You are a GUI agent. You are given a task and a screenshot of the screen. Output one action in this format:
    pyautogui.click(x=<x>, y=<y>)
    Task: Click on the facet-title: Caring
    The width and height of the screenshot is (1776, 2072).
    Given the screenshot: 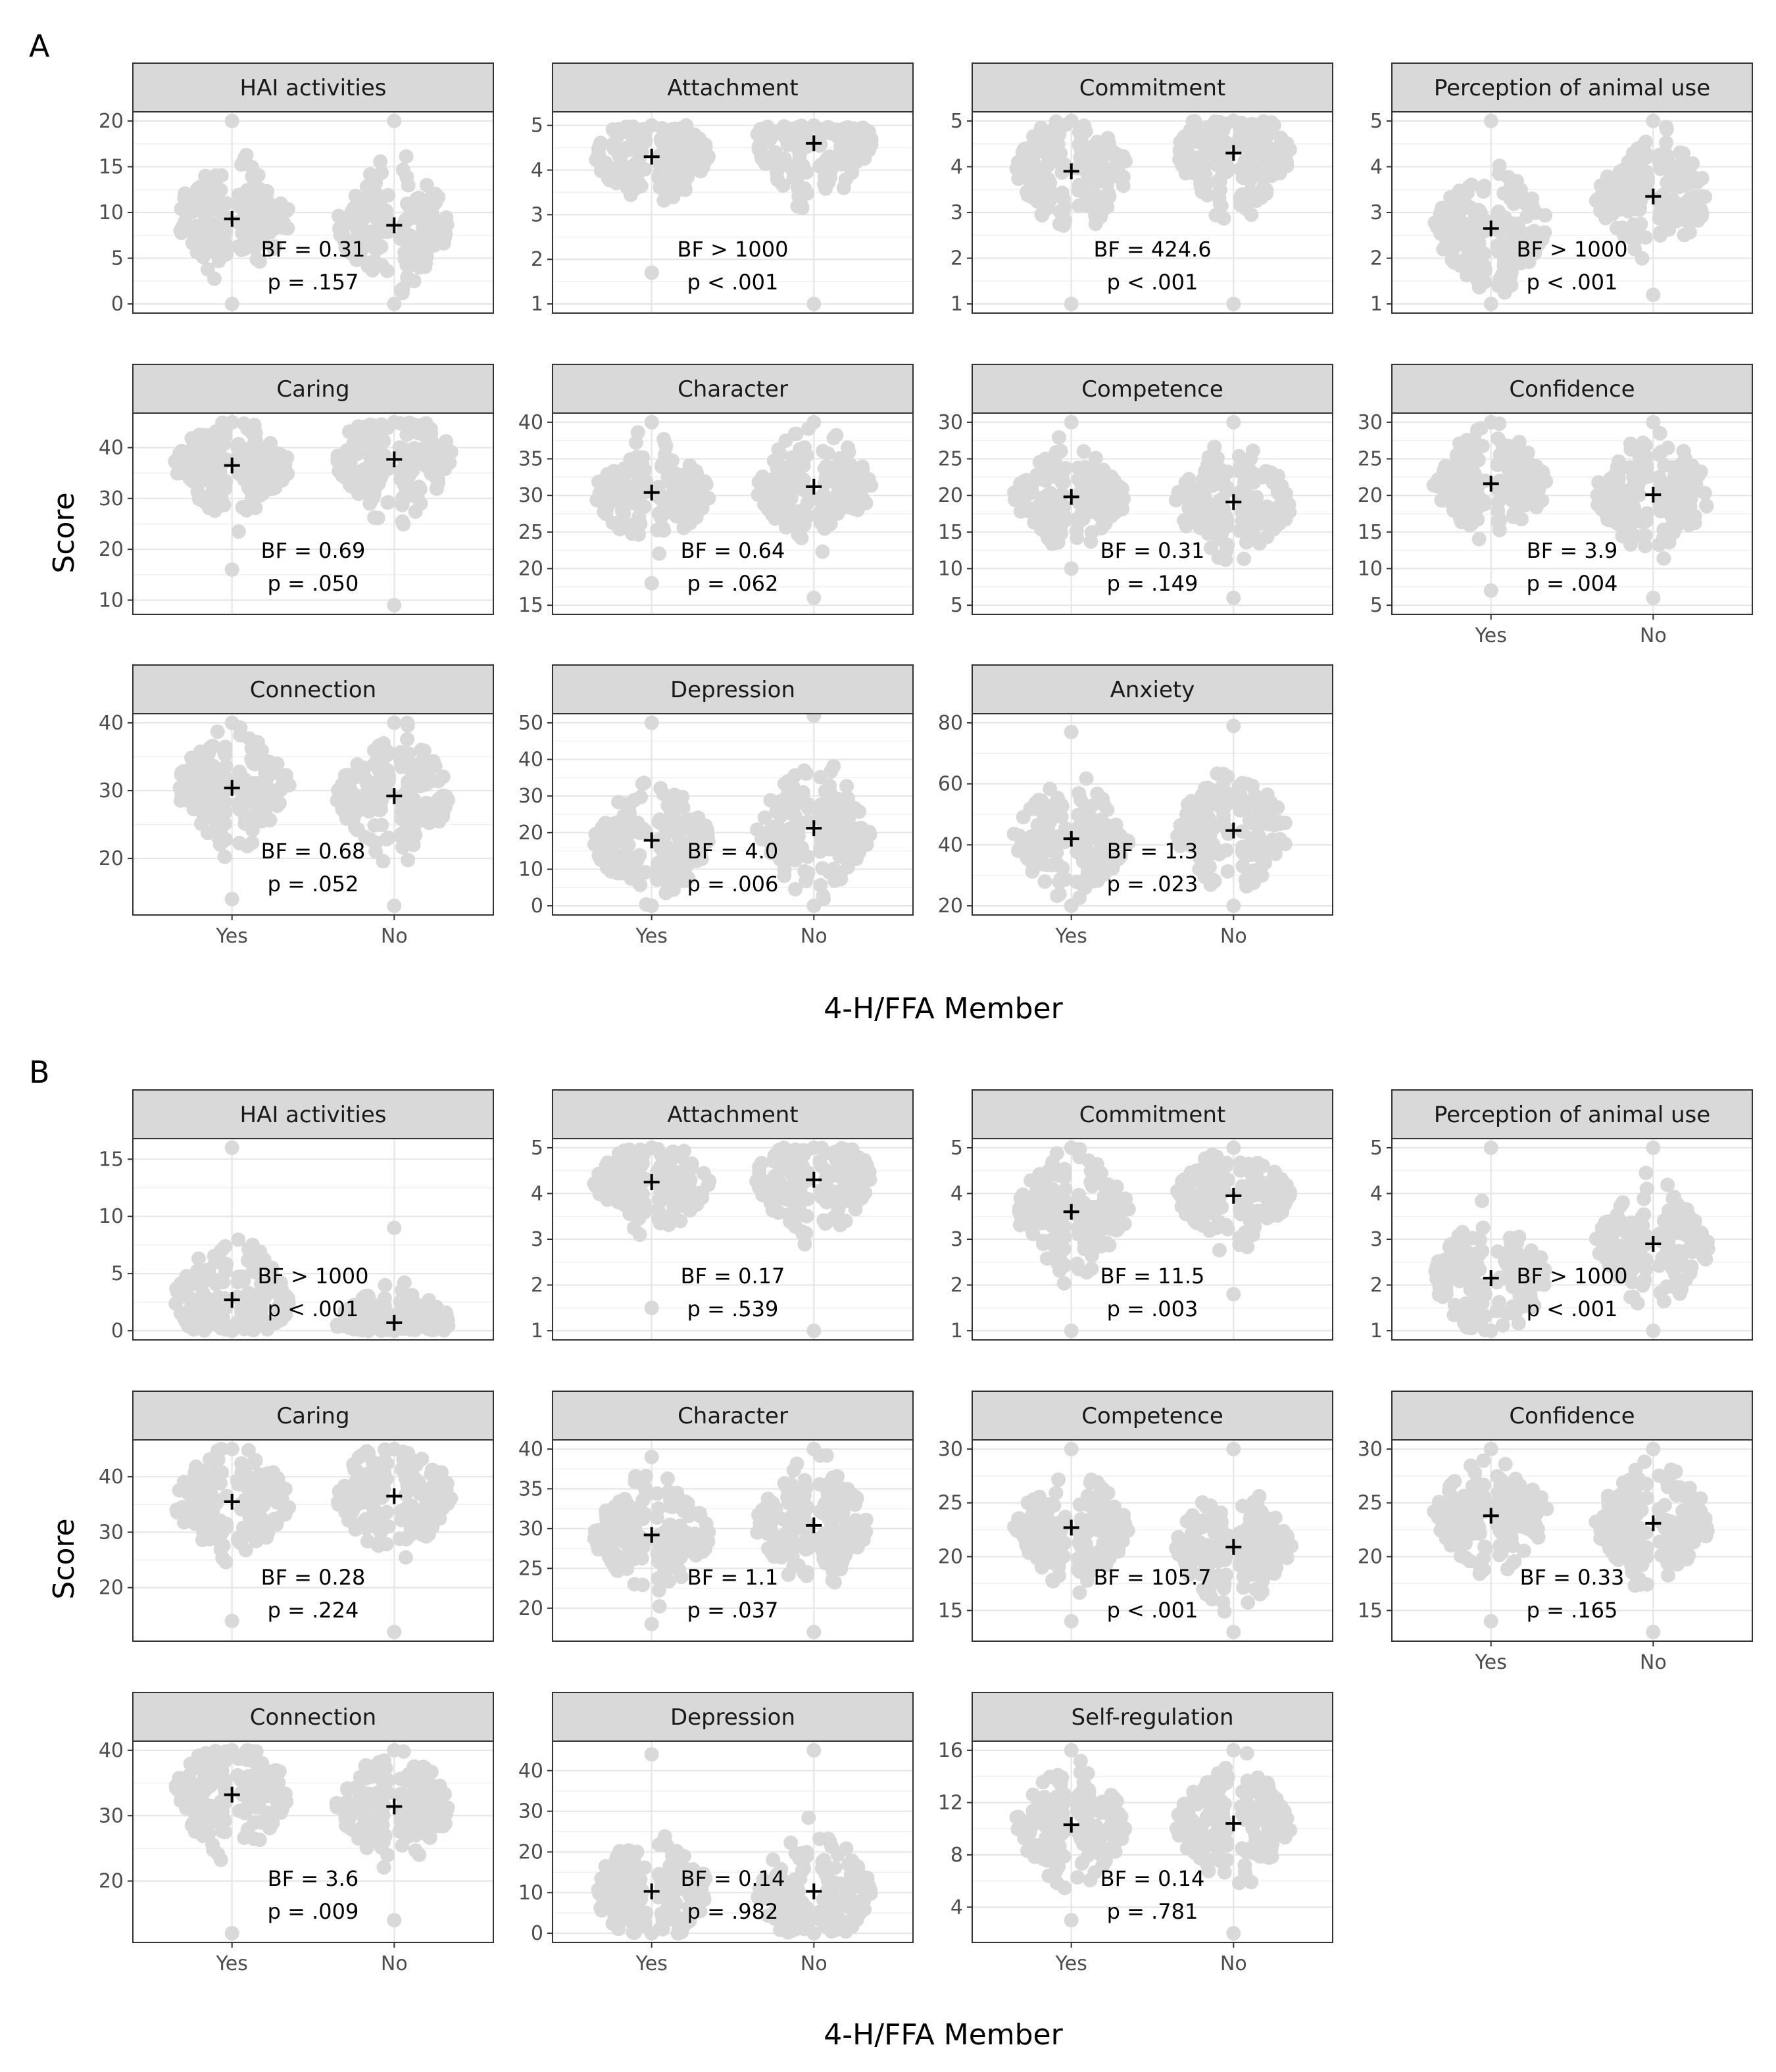 What is the action you would take?
    pyautogui.click(x=312, y=389)
    